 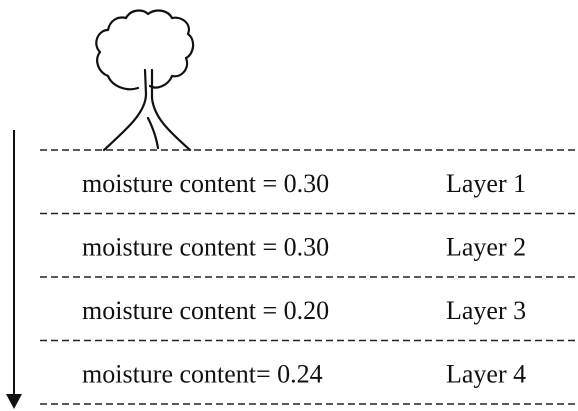 What do you see at coordinates (486, 310) in the screenshot?
I see `layer-name: Layer 3` at bounding box center [486, 310].